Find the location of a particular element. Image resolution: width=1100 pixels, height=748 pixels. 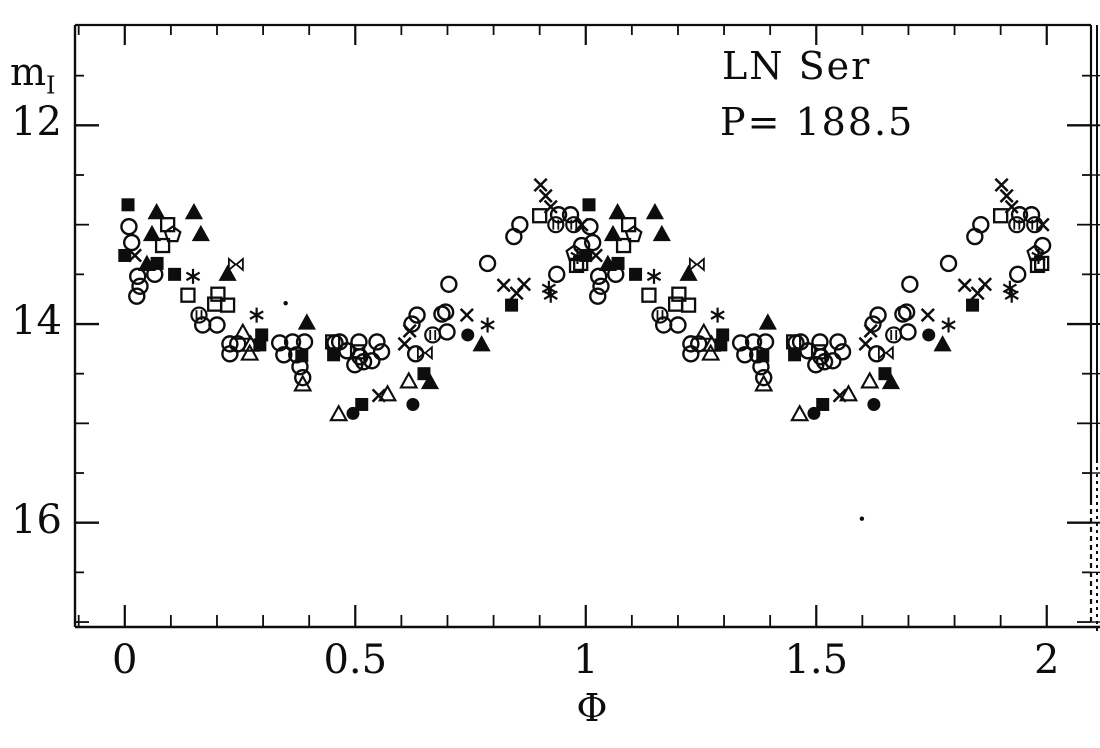

y-tick-label: 16 is located at coordinates (36, 519).